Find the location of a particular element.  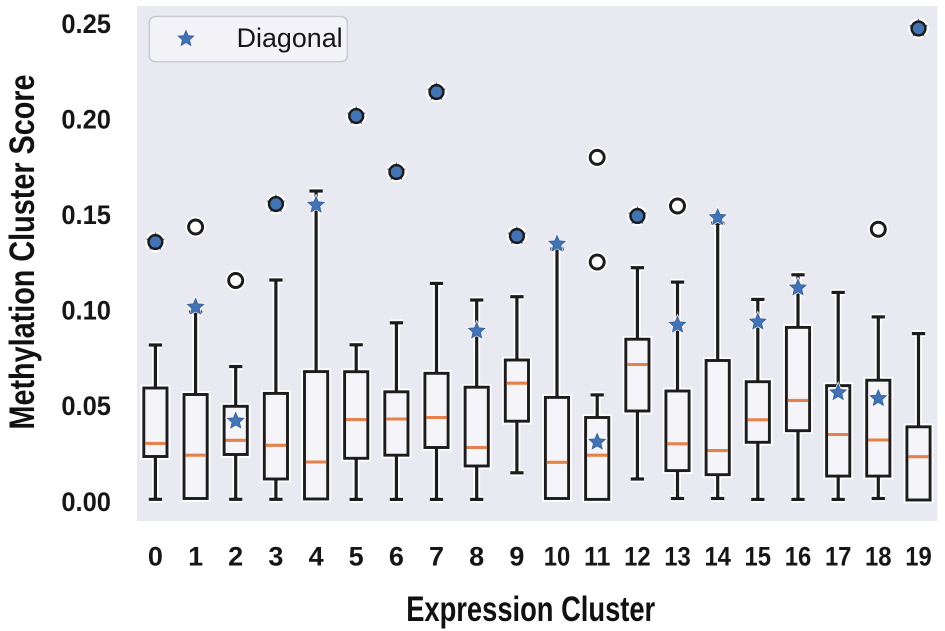

svg-text: 17 is located at coordinates (838, 557).